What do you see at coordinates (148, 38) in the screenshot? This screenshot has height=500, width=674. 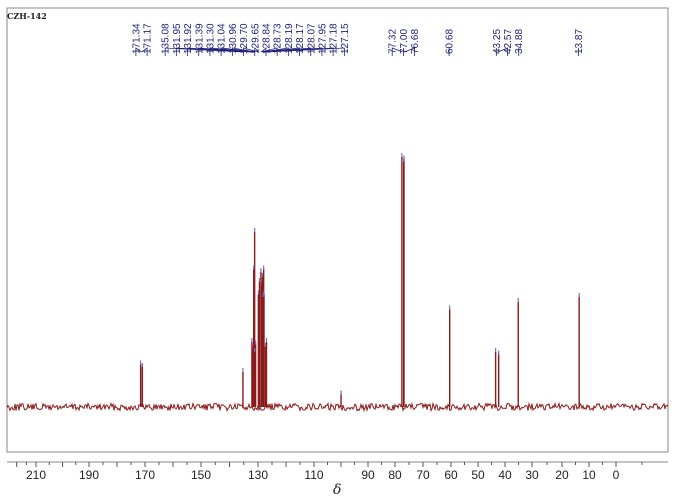 I see `peak-label: 171.17` at bounding box center [148, 38].